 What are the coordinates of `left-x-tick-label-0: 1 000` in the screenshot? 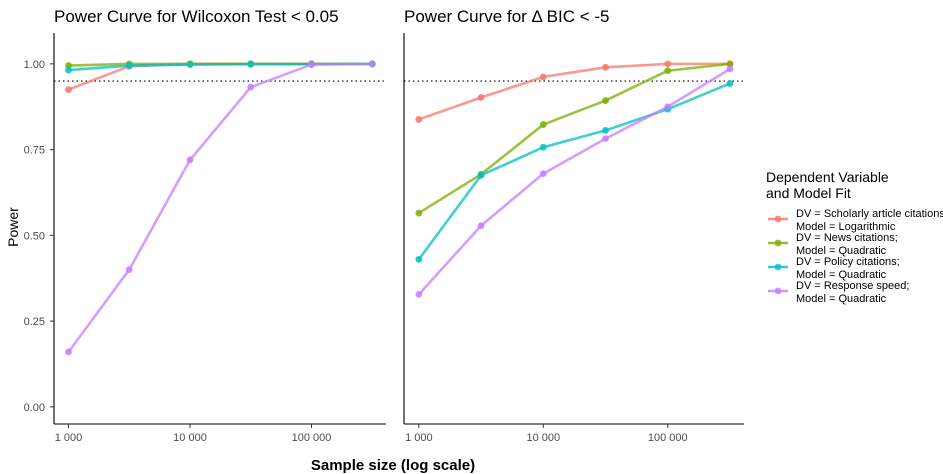 It's located at (69, 438).